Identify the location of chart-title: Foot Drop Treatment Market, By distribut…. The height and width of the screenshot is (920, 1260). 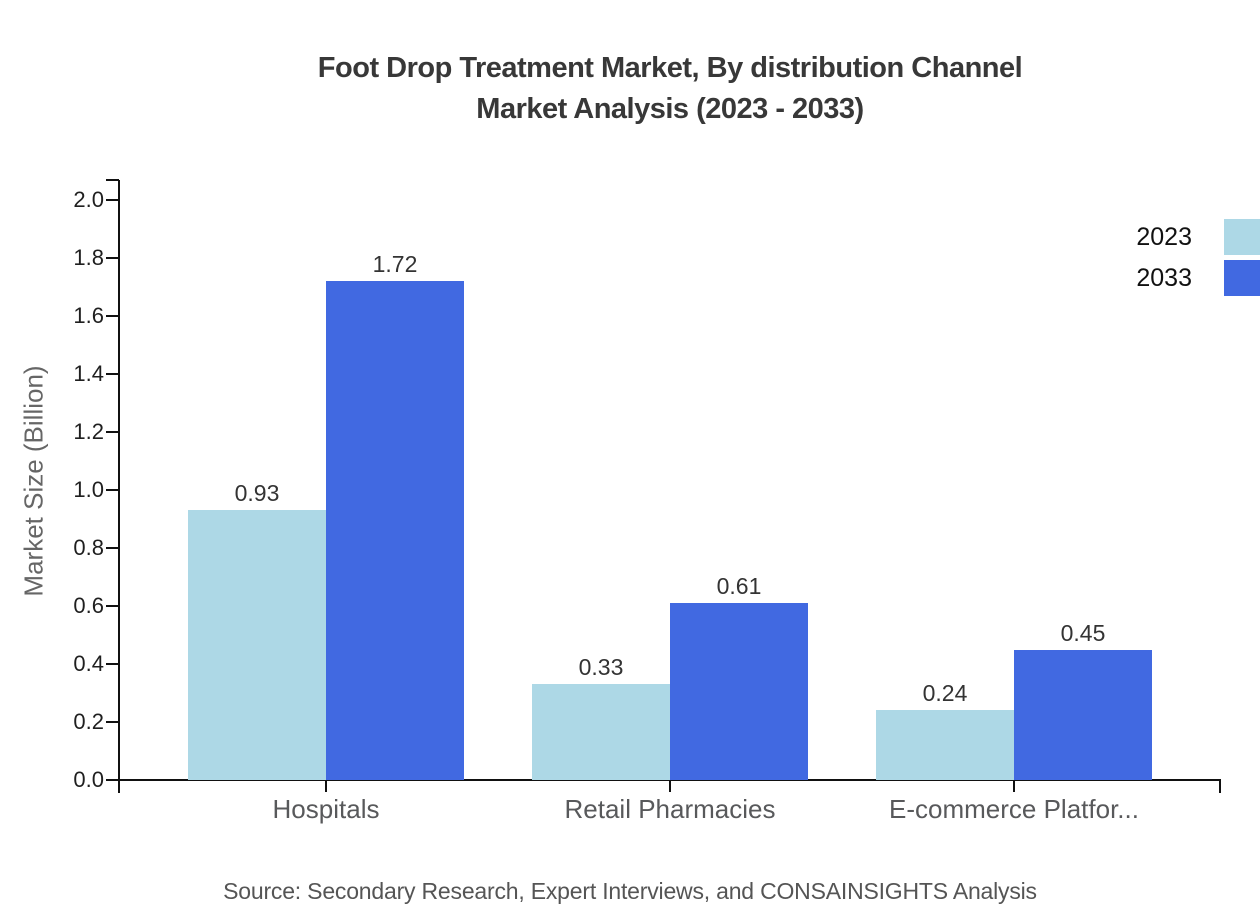
(670, 89).